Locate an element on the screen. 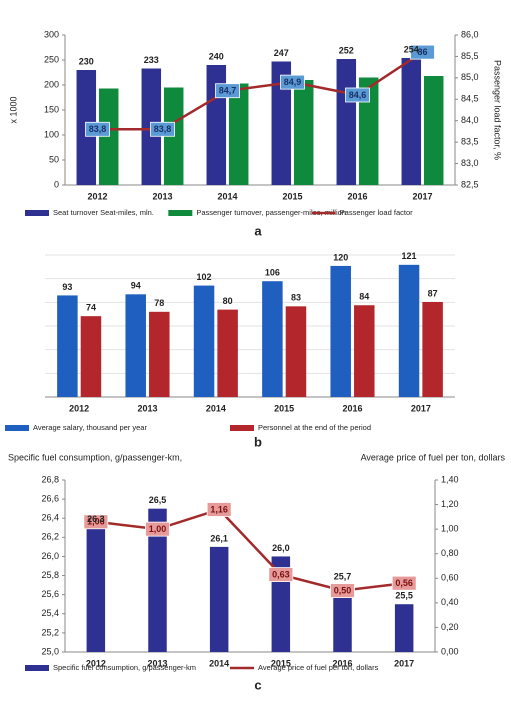 The height and width of the screenshot is (701, 511). y2-tick-label: 1,00 is located at coordinates (450, 529).